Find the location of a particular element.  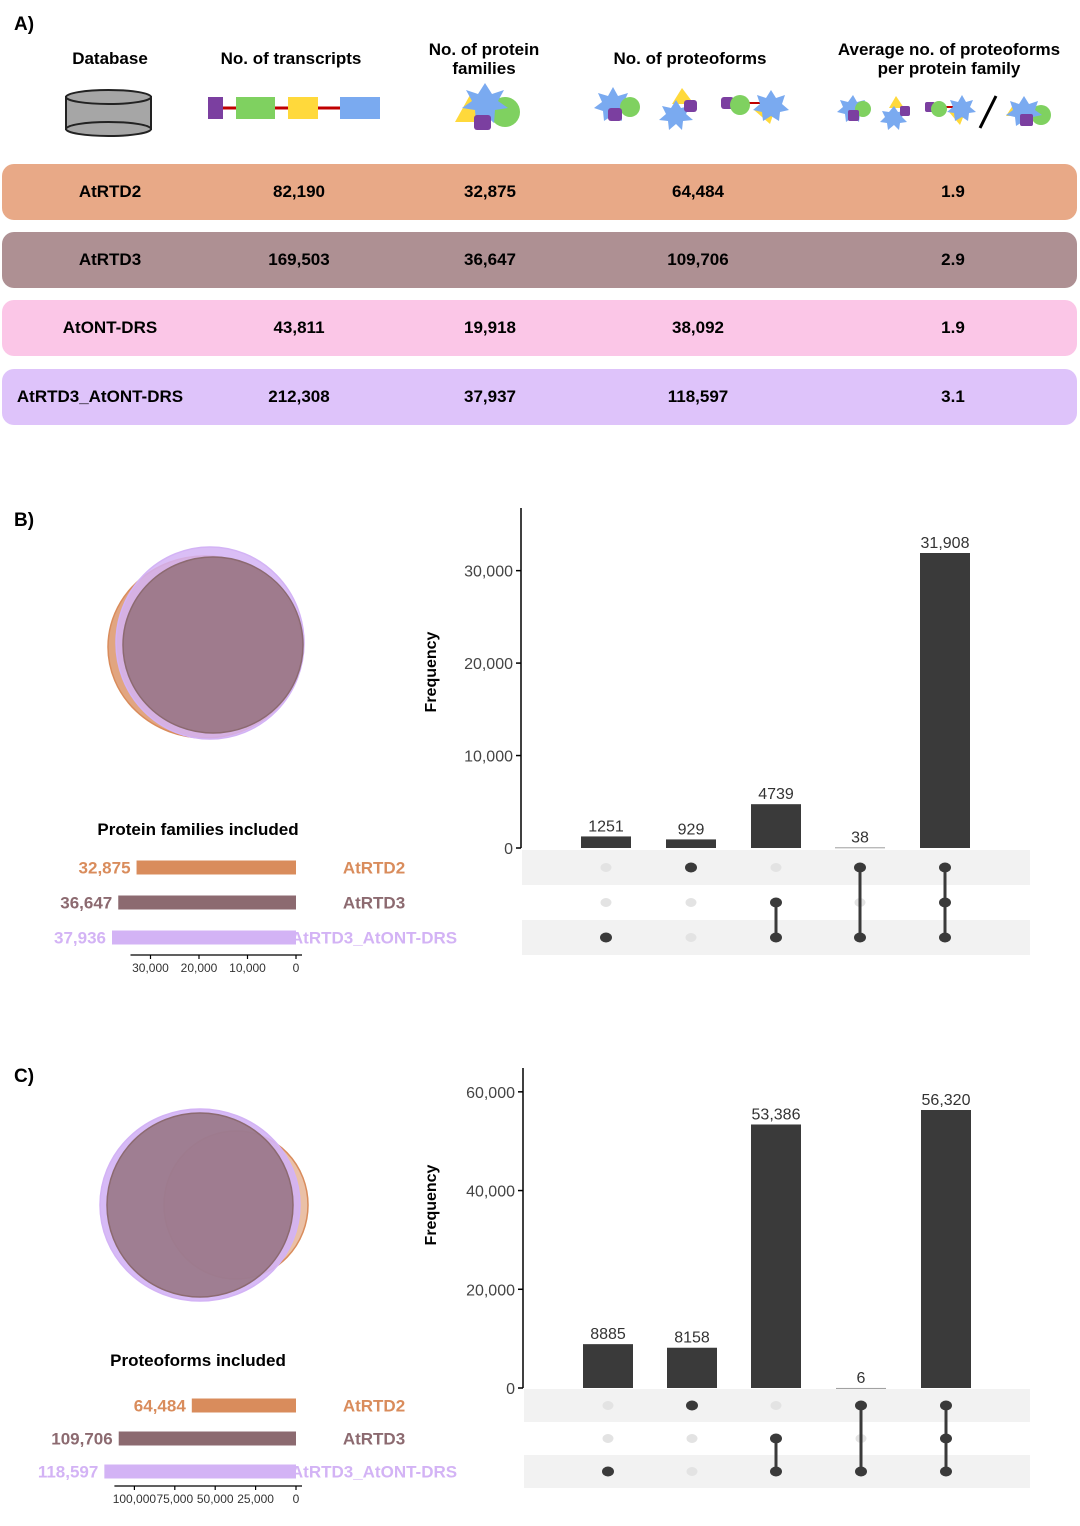

row-database: AtRTD2 is located at coordinates (110, 191).